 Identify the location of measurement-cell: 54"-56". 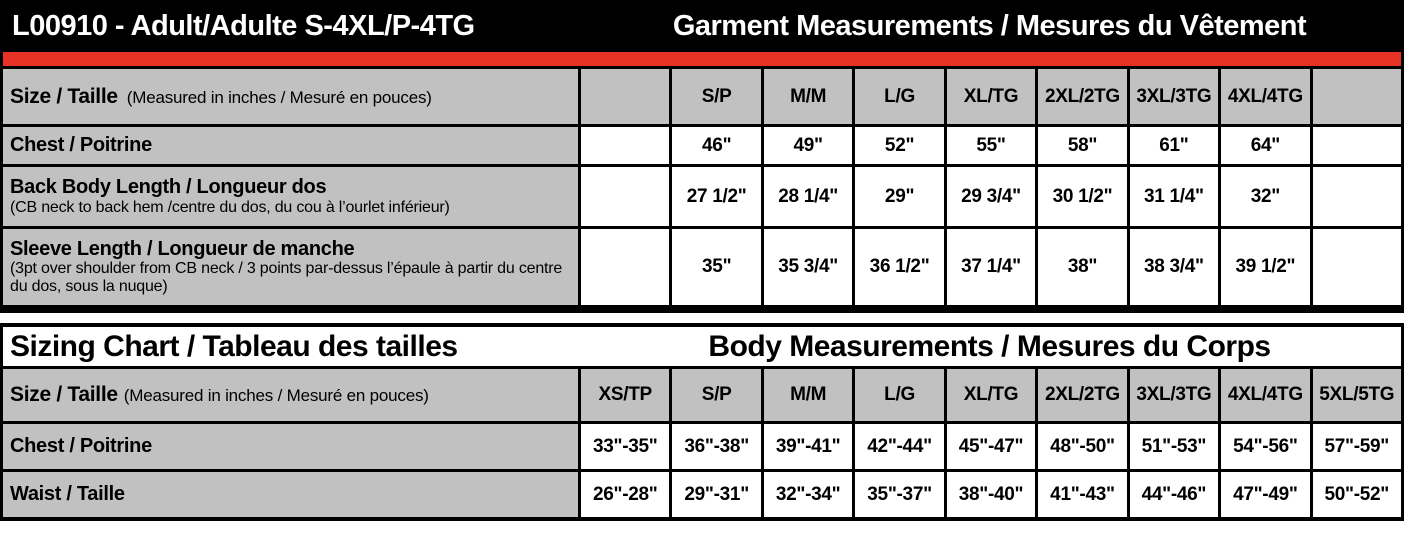
(1264, 446).